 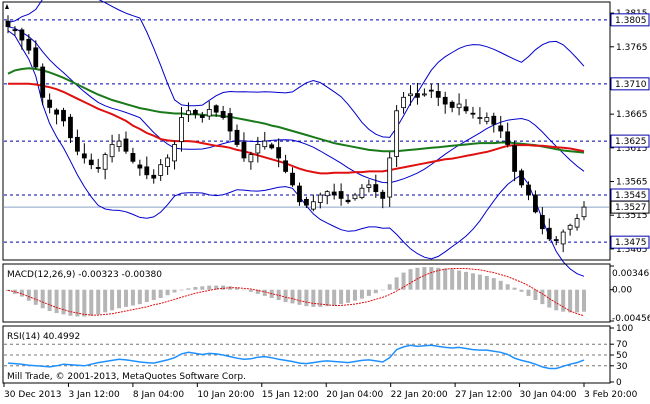 I want to click on rsi-tick-label: 0, so click(x=619, y=383).